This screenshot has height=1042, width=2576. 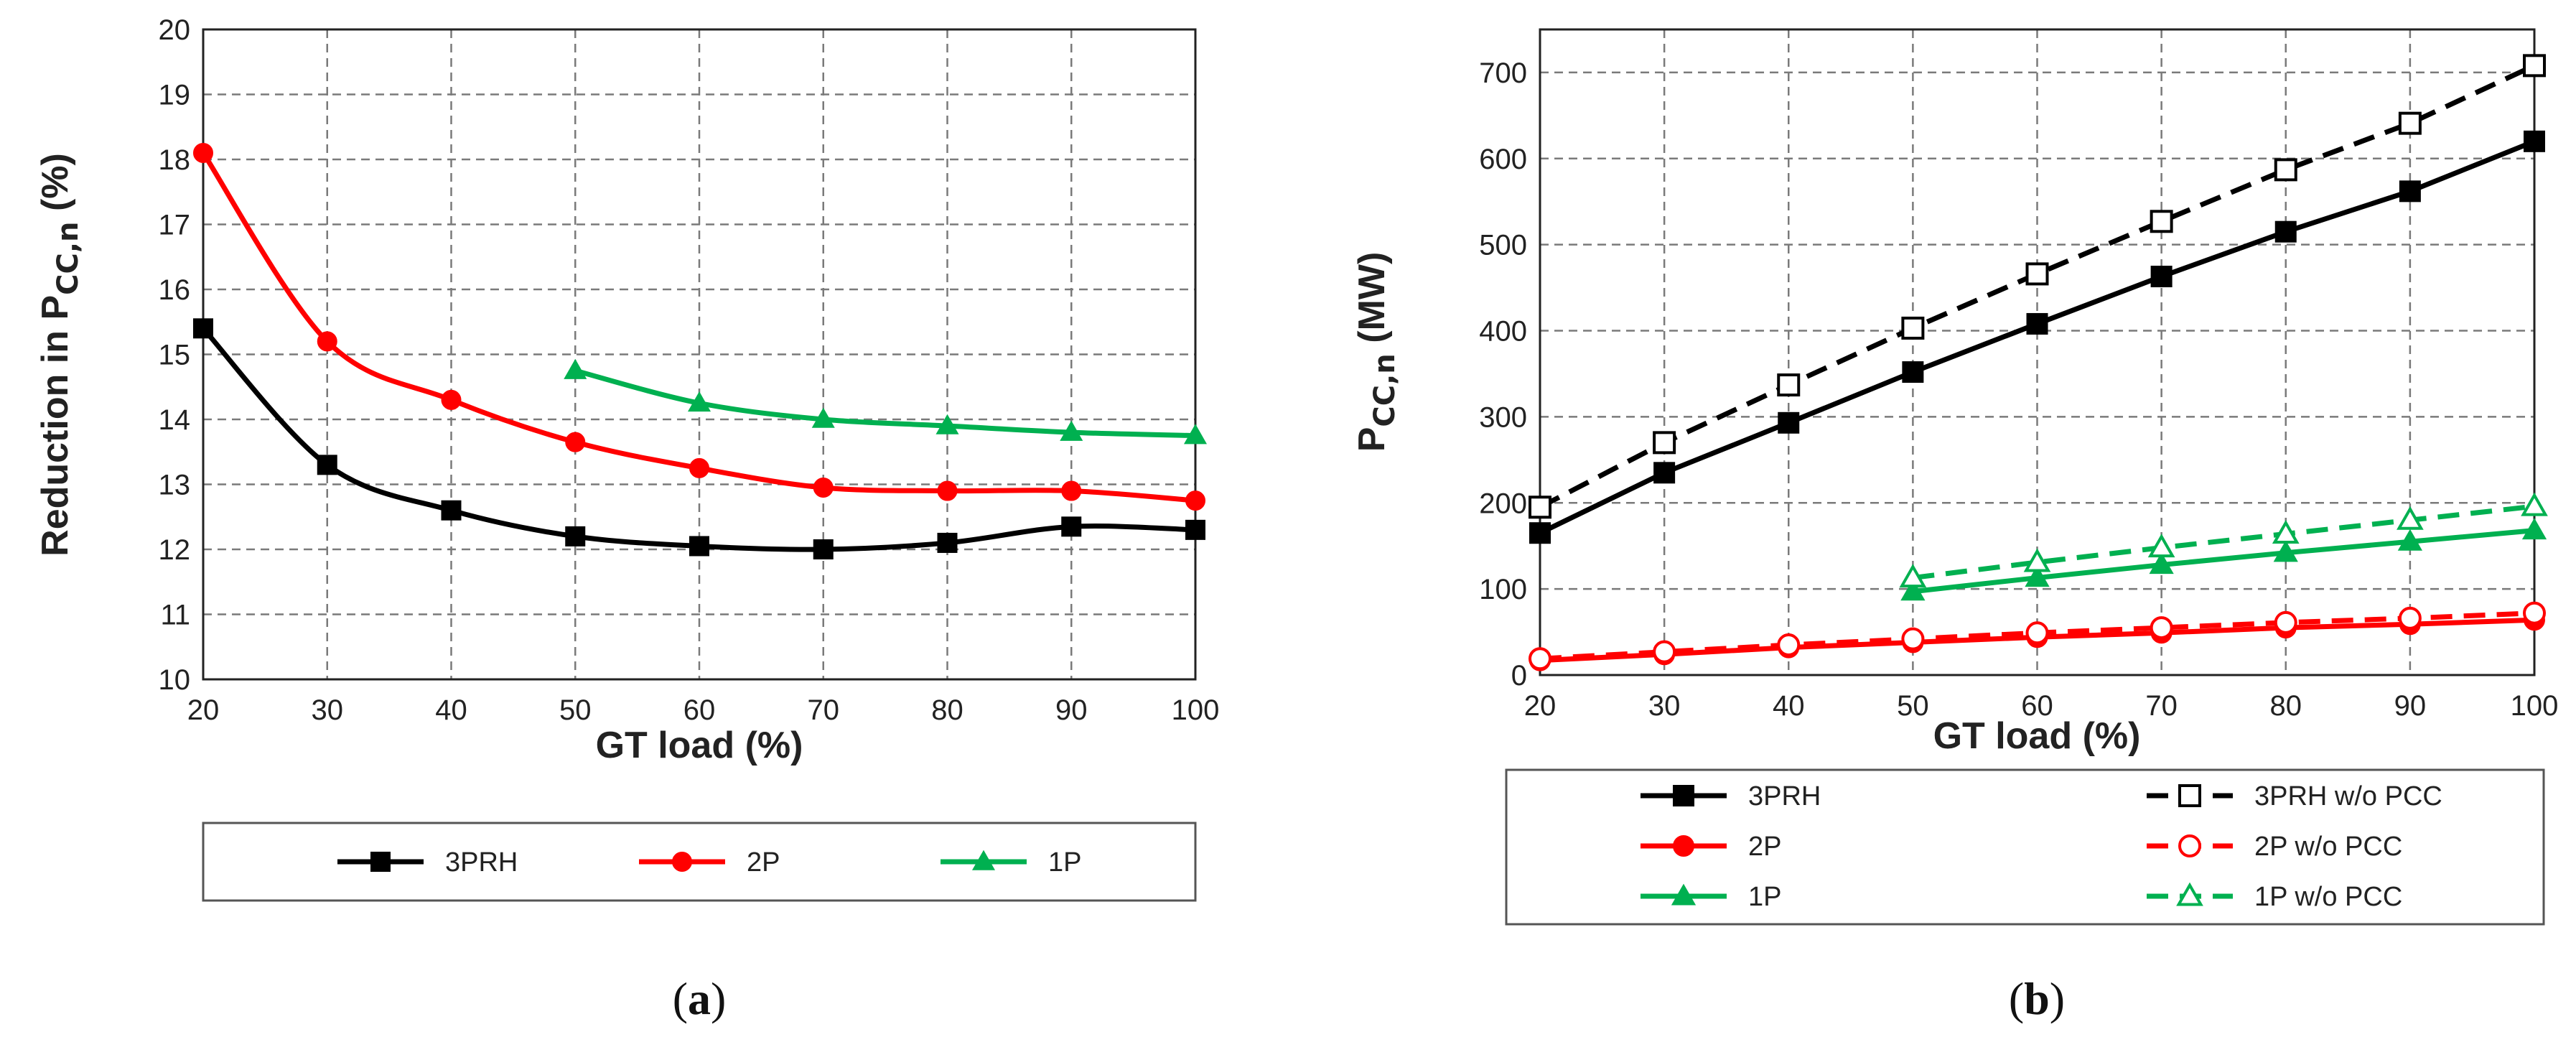 What do you see at coordinates (718, 998) in the screenshot?
I see `panel-a-label-close: )` at bounding box center [718, 998].